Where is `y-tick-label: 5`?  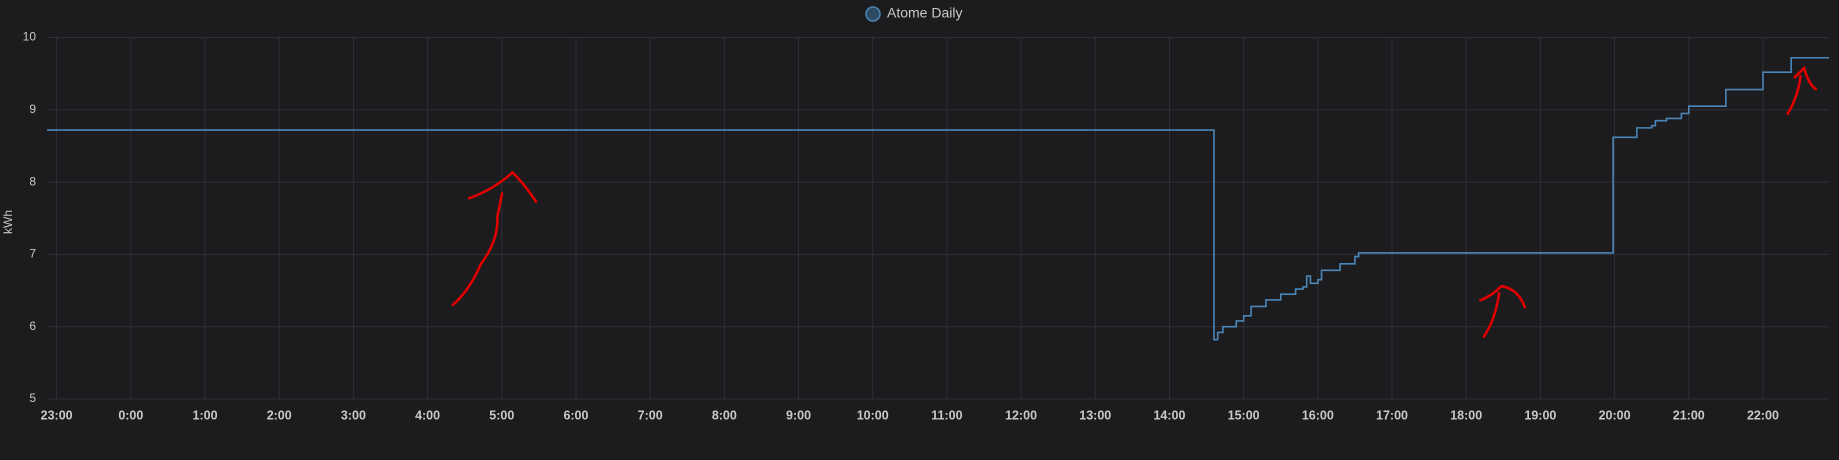 y-tick-label: 5 is located at coordinates (32, 398).